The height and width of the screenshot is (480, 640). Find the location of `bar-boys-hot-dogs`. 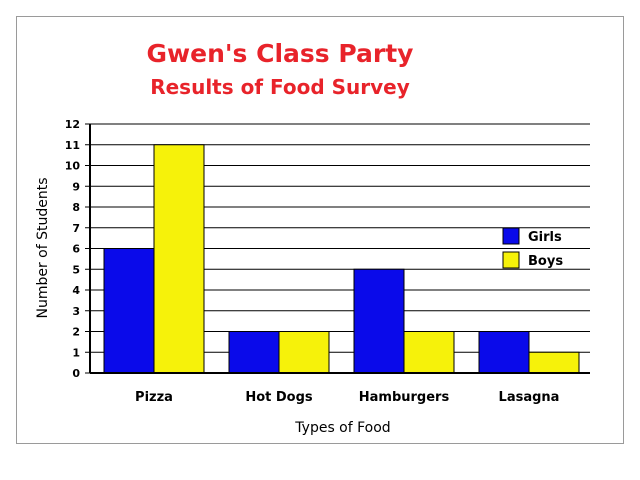

bar-boys-hot-dogs is located at coordinates (304, 352).